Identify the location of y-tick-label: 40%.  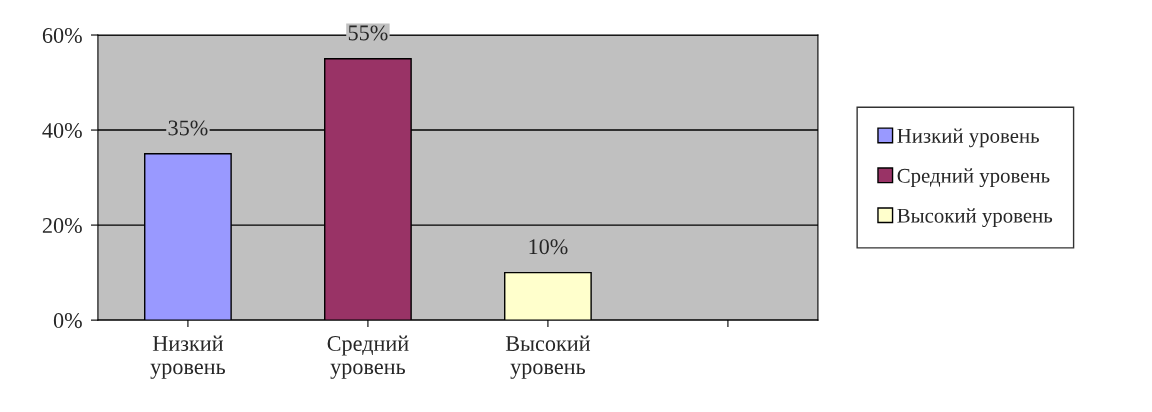
(62, 130).